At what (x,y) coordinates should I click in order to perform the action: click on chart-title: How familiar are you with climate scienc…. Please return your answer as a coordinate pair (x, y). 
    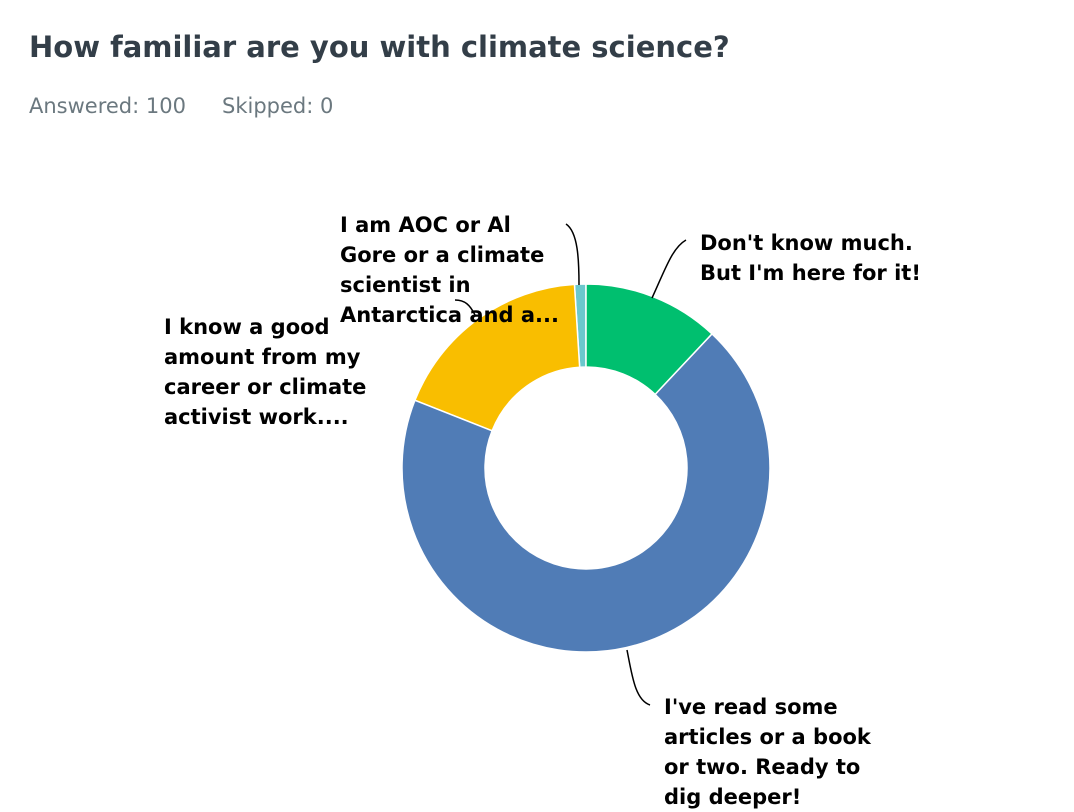
    Looking at the image, I should click on (379, 47).